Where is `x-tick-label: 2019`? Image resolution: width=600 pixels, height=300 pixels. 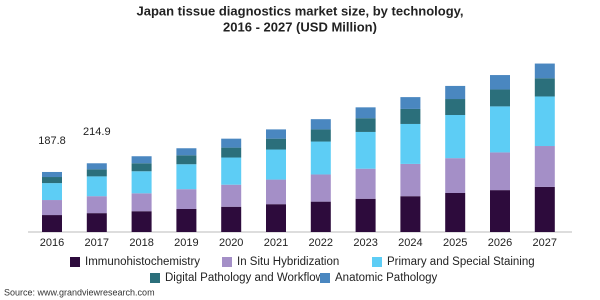 x-tick-label: 2019 is located at coordinates (186, 243).